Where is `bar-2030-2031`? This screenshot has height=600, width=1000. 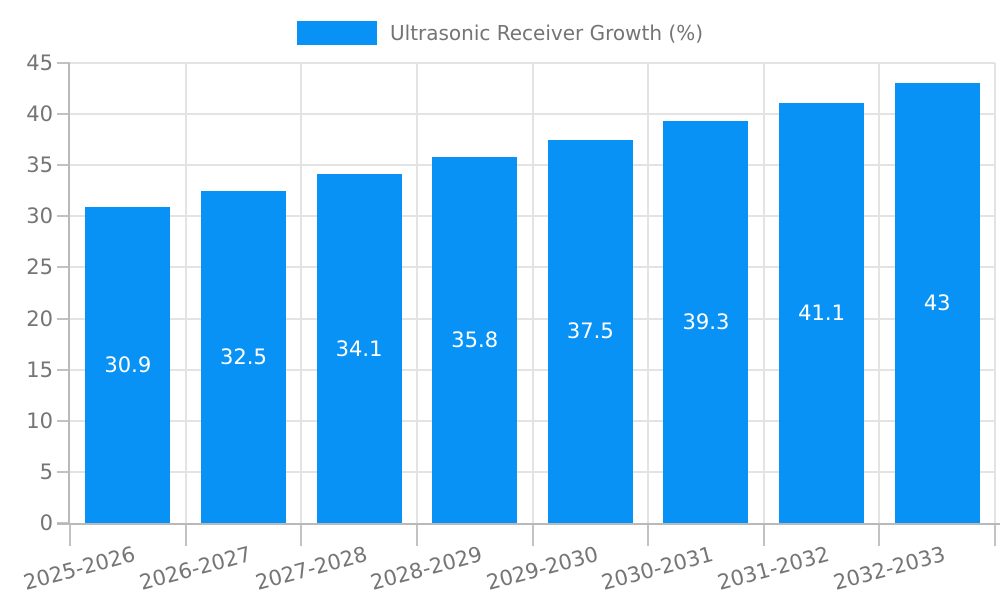
bar-2030-2031 is located at coordinates (706, 322).